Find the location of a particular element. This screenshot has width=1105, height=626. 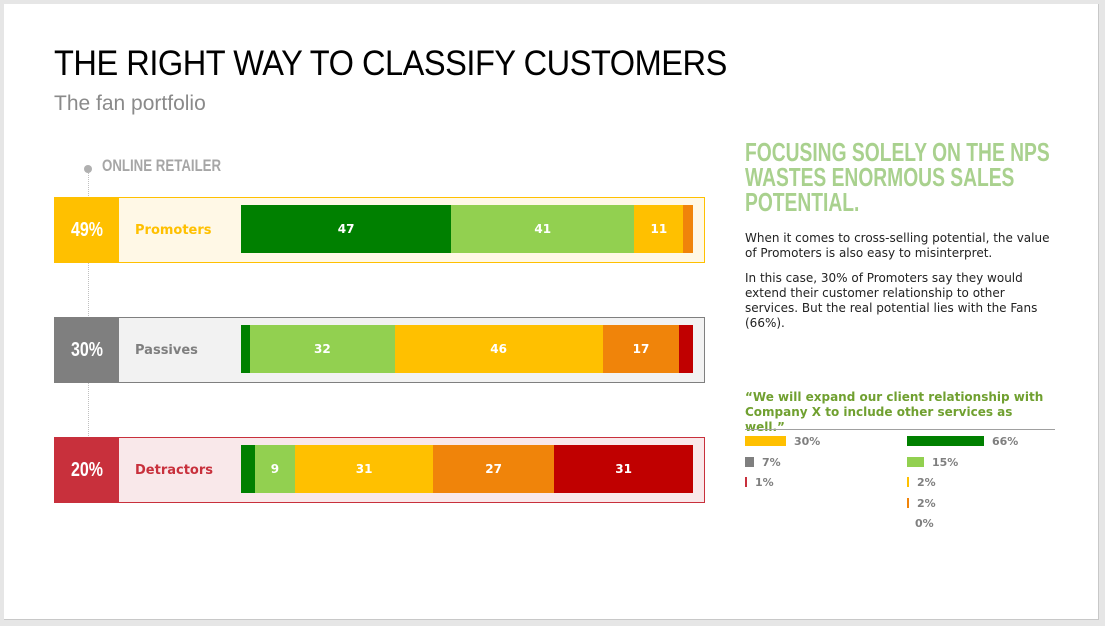

timeline-dot-icon is located at coordinates (88, 169).